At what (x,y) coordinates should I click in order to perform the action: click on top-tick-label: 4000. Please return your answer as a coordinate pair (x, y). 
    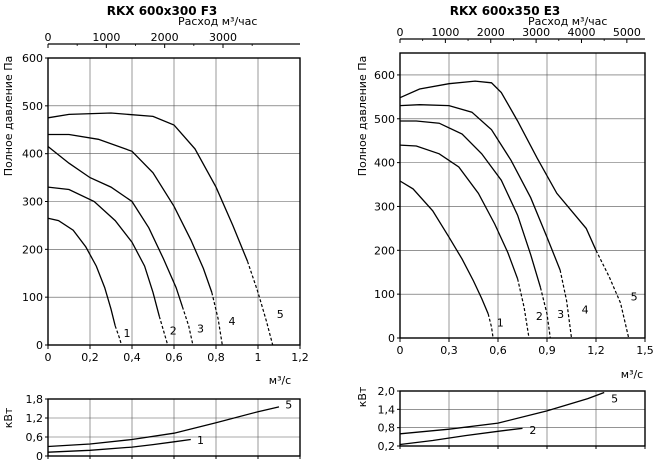
    Looking at the image, I should click on (581, 32).